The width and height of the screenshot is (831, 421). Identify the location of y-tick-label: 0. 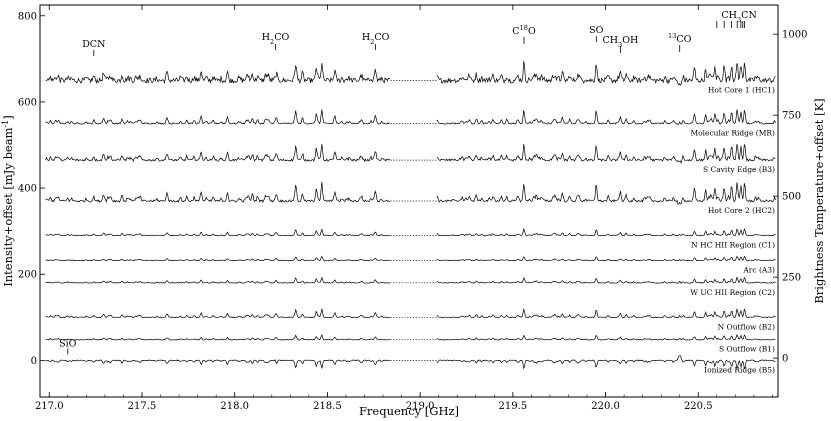
(34, 361).